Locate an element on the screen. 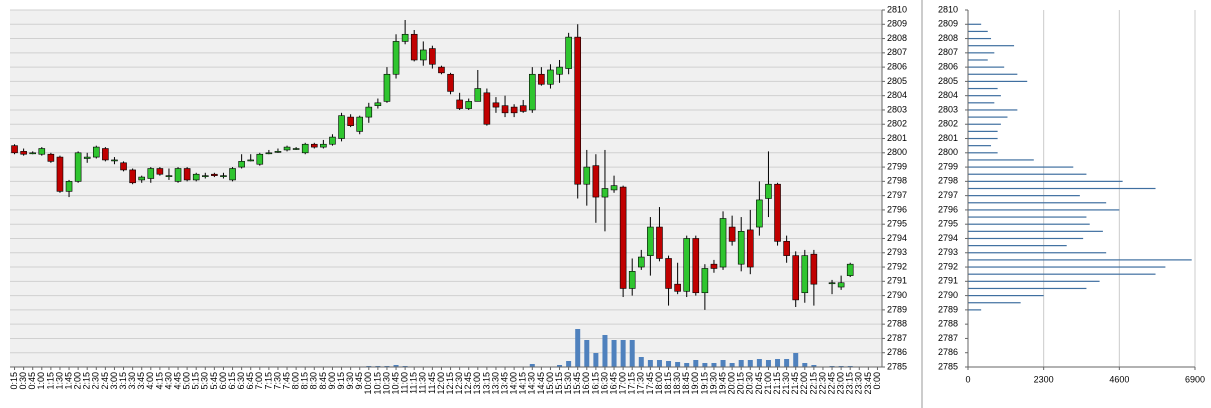 Image resolution: width=1211 pixels, height=408 pixels. x-tick-label: 13:15 is located at coordinates (486, 383).